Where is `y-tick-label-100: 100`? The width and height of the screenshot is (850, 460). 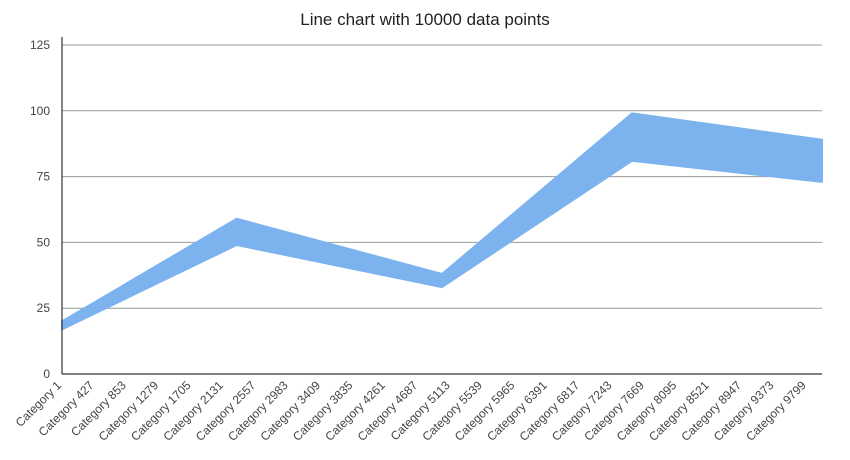
y-tick-label-100: 100 is located at coordinates (40, 111).